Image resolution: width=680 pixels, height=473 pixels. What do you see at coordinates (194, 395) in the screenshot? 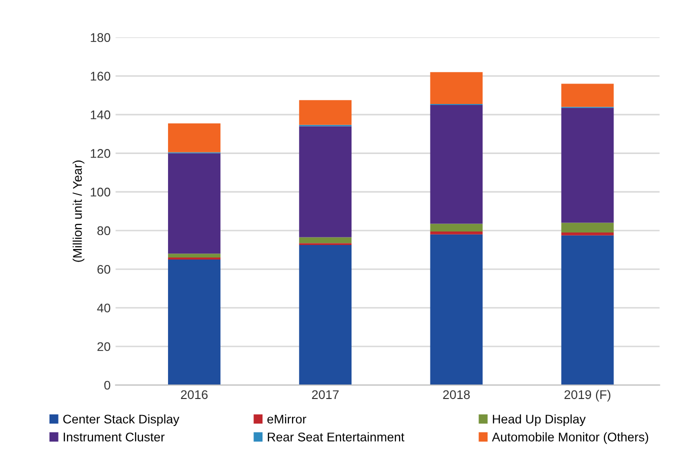
I see `x-tick-label: 2016` at bounding box center [194, 395].